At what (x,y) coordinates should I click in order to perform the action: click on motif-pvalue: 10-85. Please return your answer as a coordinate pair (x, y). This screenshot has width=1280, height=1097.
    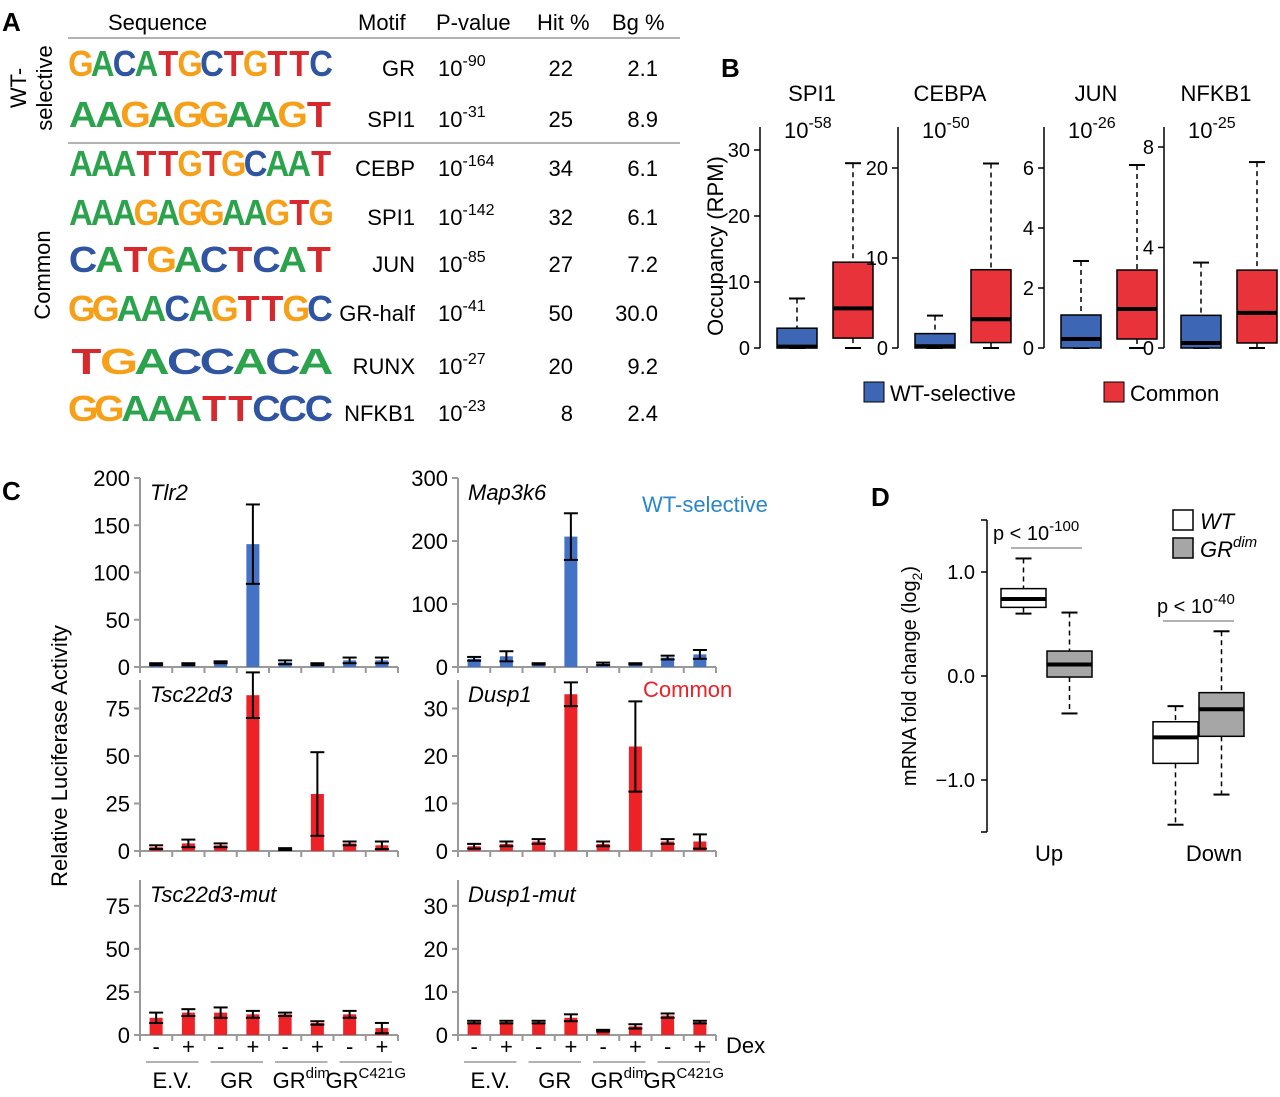
    Looking at the image, I should click on (462, 263).